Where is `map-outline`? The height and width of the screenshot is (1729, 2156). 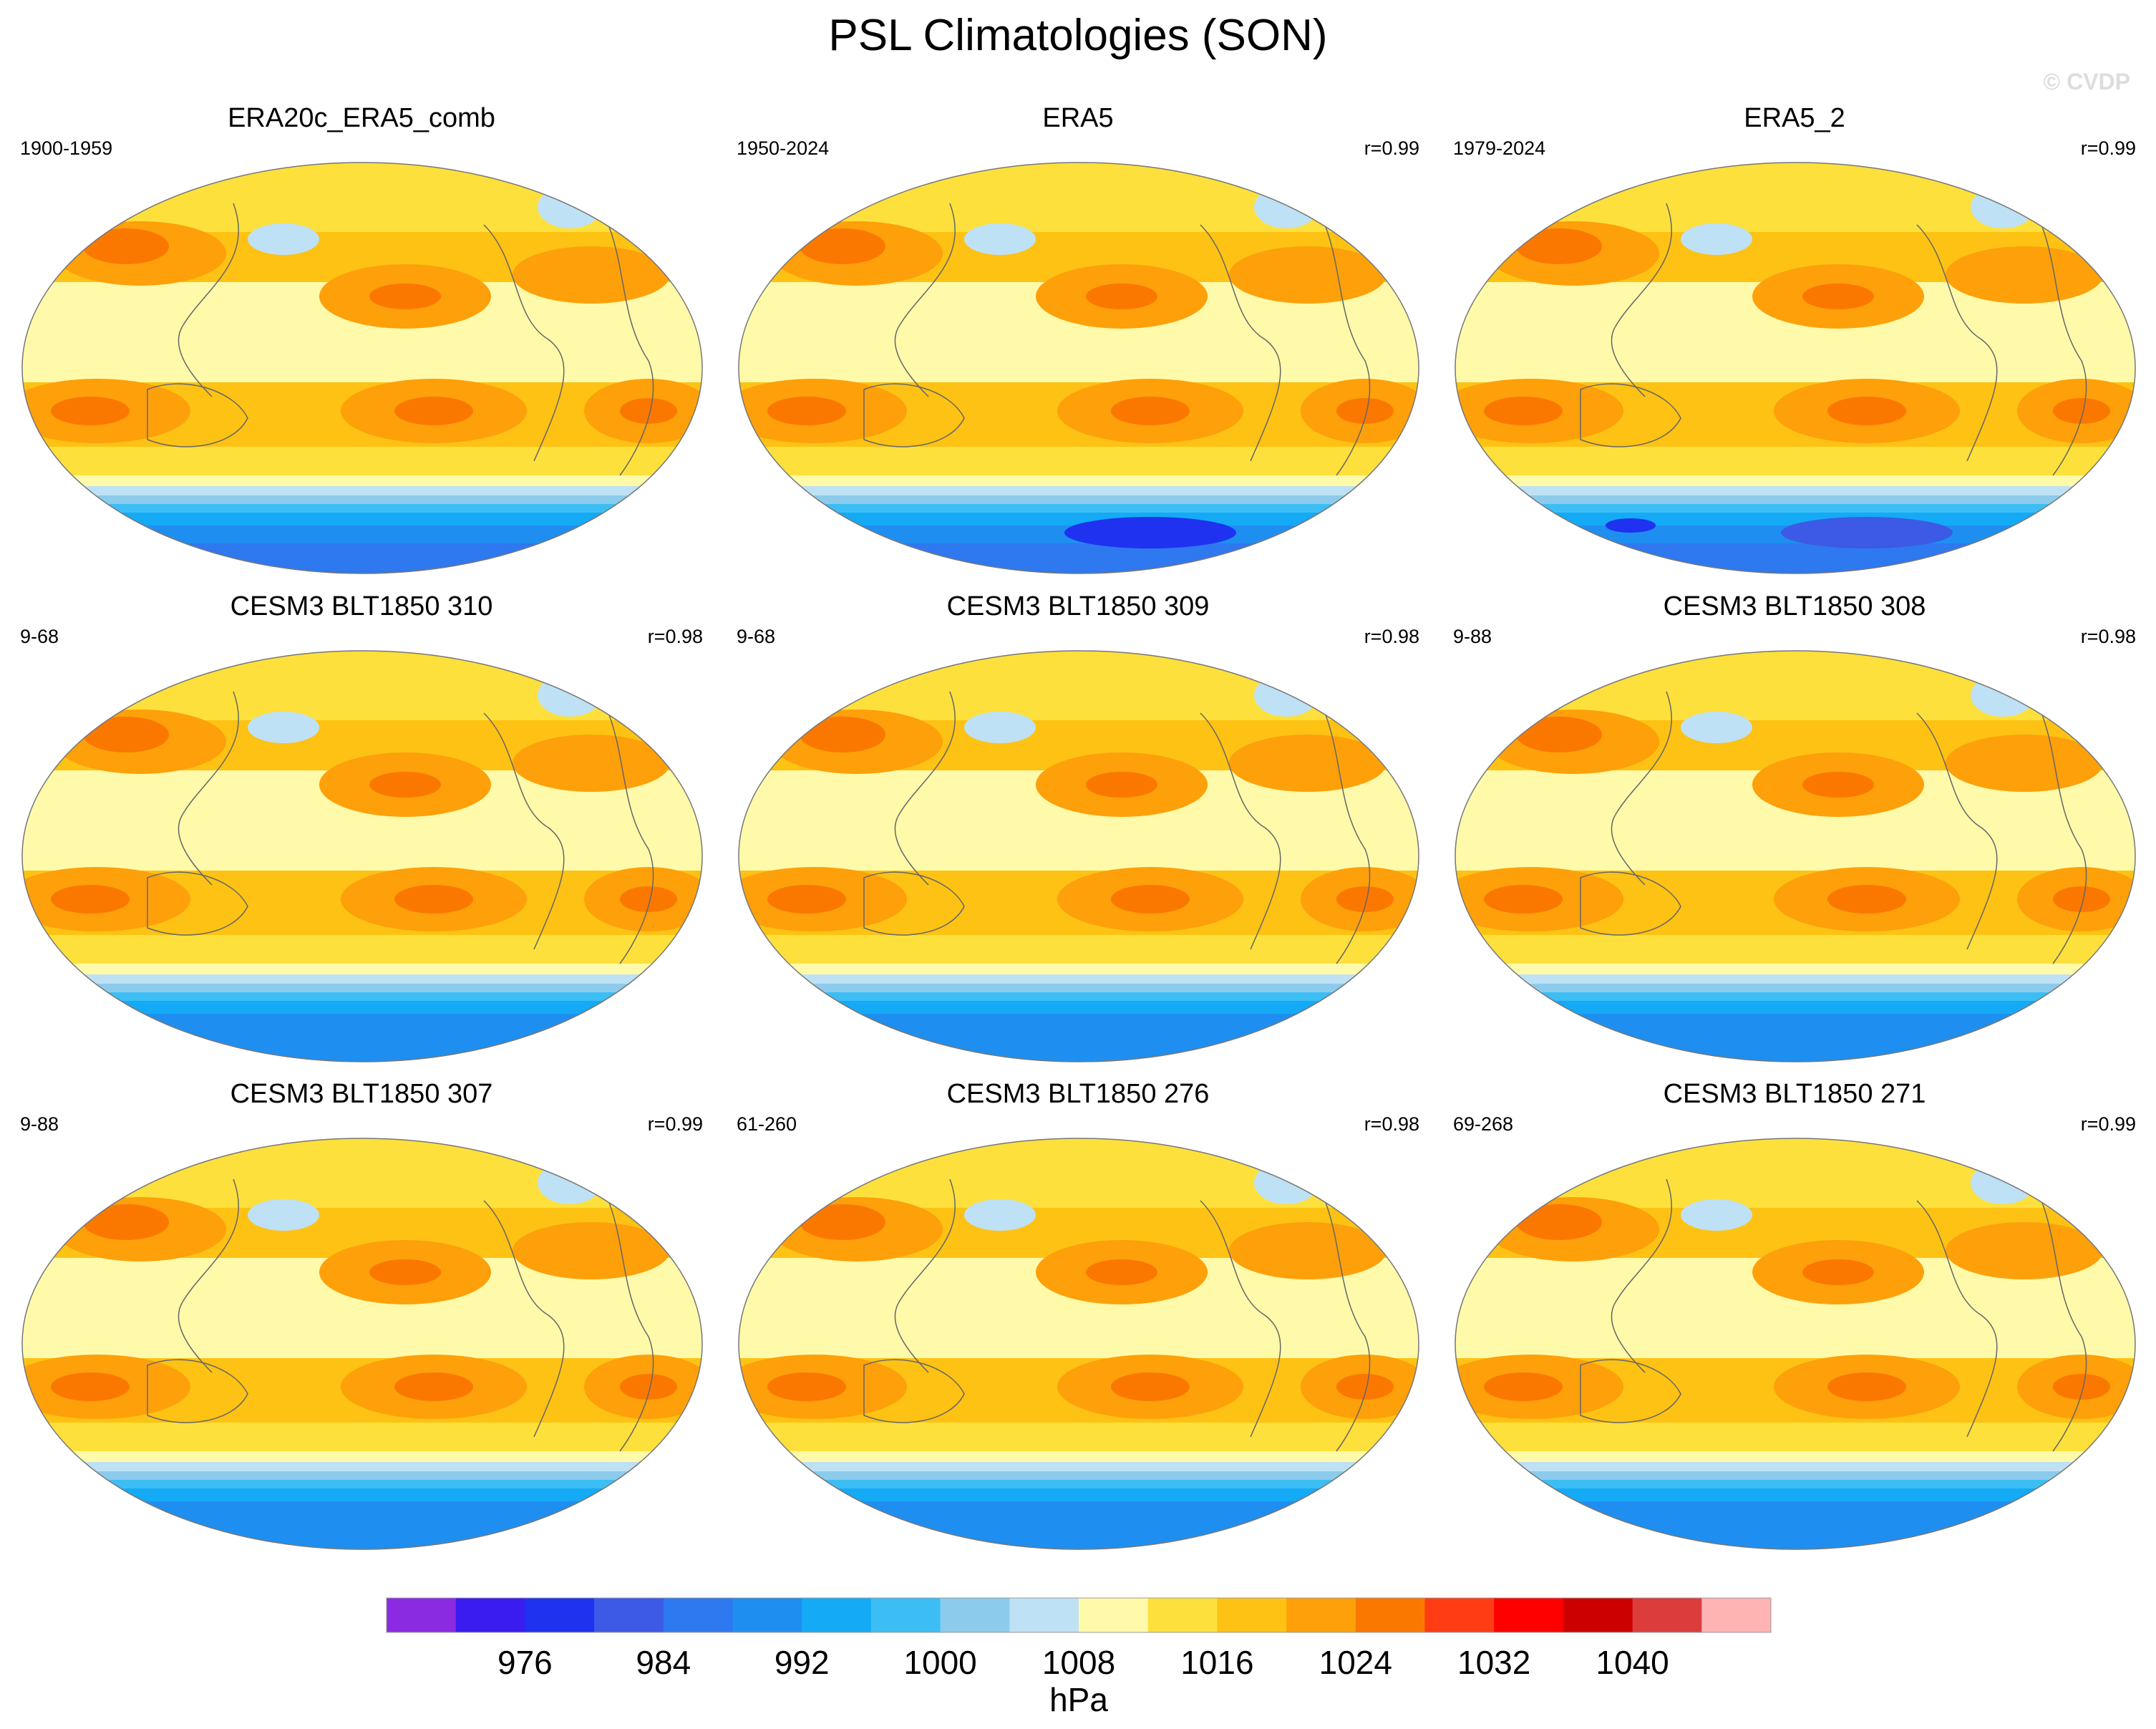
map-outline is located at coordinates (362, 1344).